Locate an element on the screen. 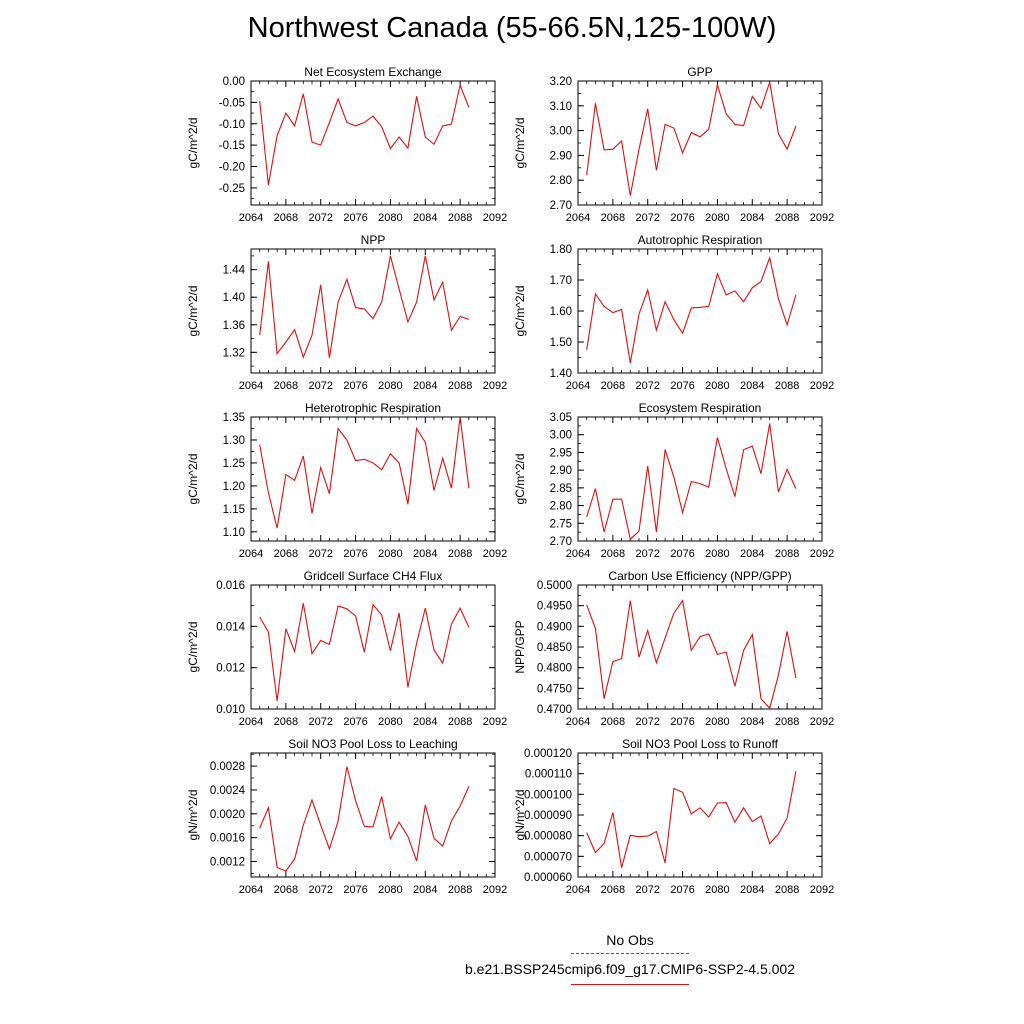 Image resolution: width=1024 pixels, height=1024 pixels. y-tick-label: -0.15 is located at coordinates (232, 146).